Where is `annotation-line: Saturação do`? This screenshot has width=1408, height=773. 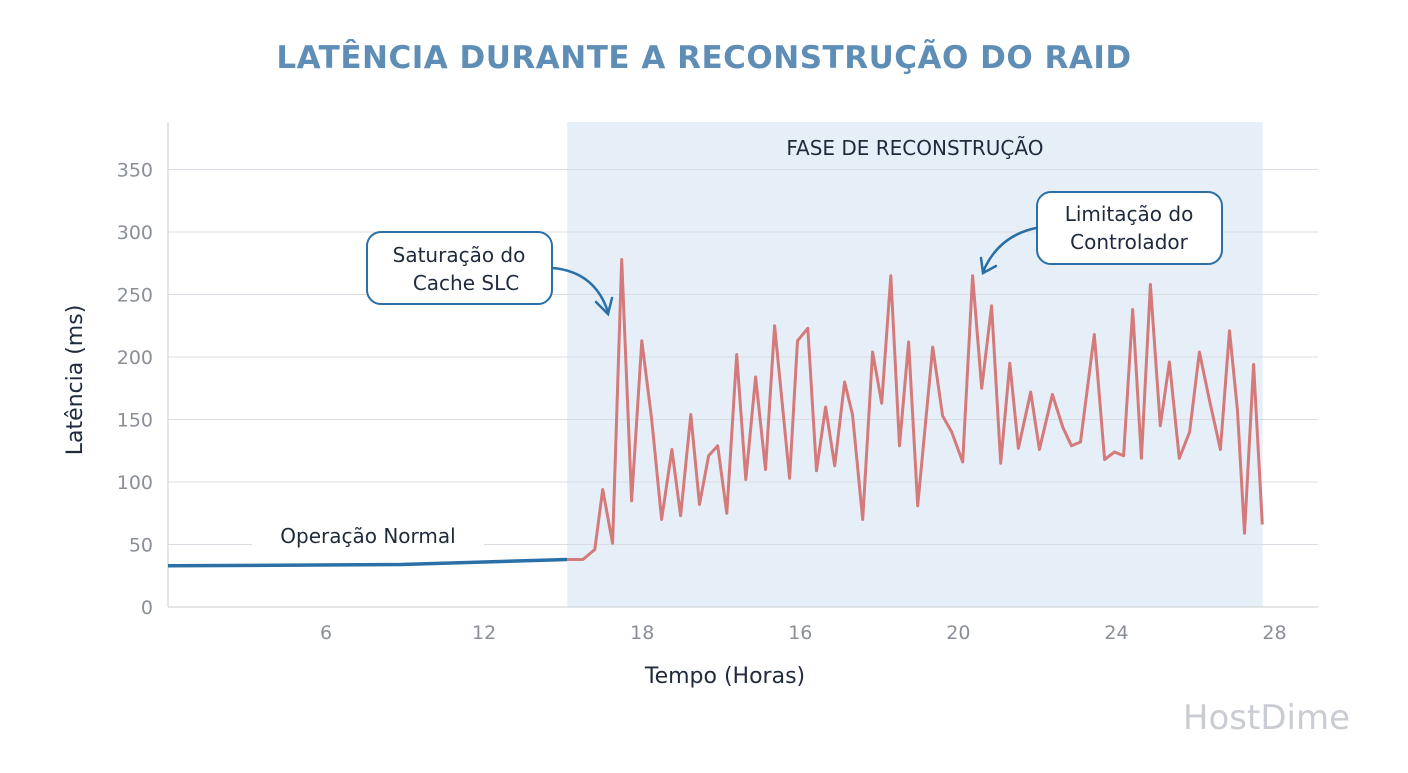
annotation-line: Saturação do is located at coordinates (459, 255).